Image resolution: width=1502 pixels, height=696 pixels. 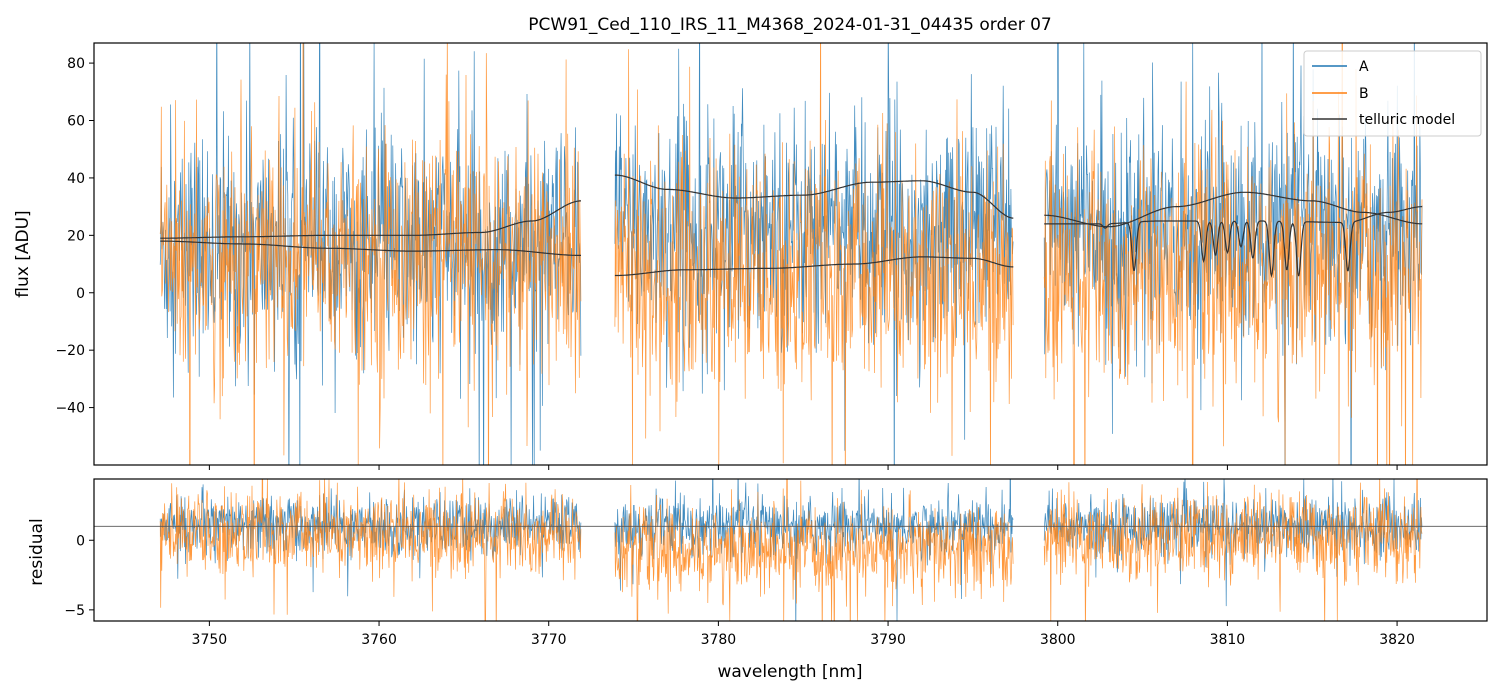 What do you see at coordinates (1364, 94) in the screenshot?
I see `legend-label-b: B` at bounding box center [1364, 94].